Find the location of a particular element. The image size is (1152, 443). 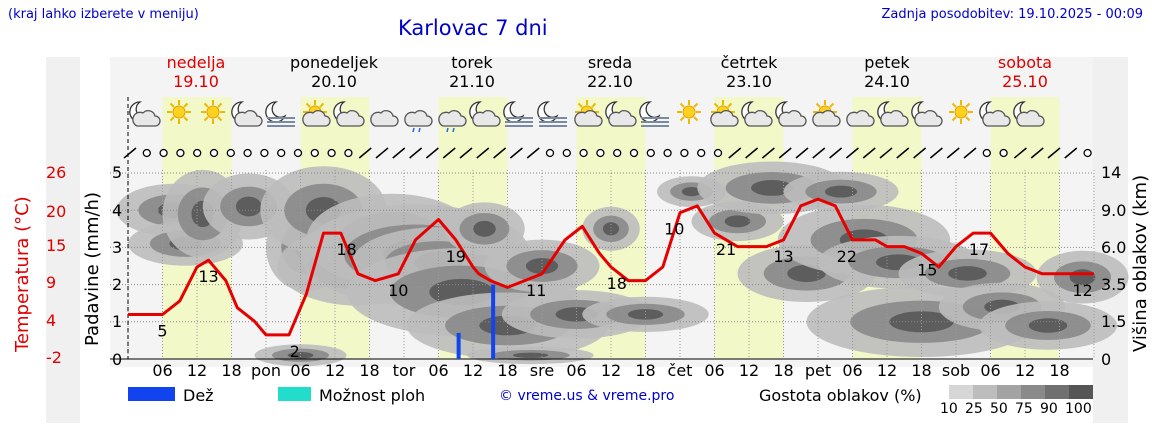

temperature-label: 22 is located at coordinates (847, 256).